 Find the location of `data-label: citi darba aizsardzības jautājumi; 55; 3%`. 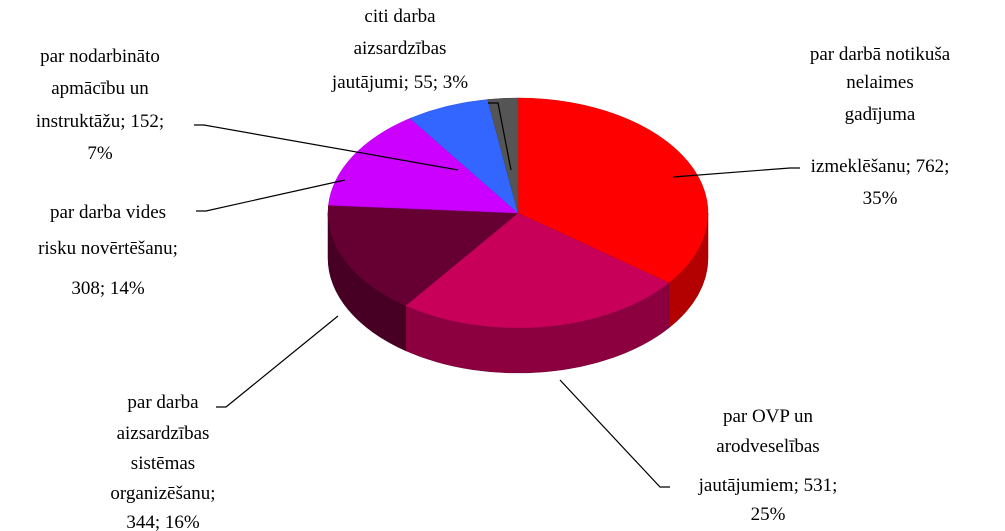

data-label: citi darba aizsardzības jautājumi; 55; 3% is located at coordinates (399, 49).